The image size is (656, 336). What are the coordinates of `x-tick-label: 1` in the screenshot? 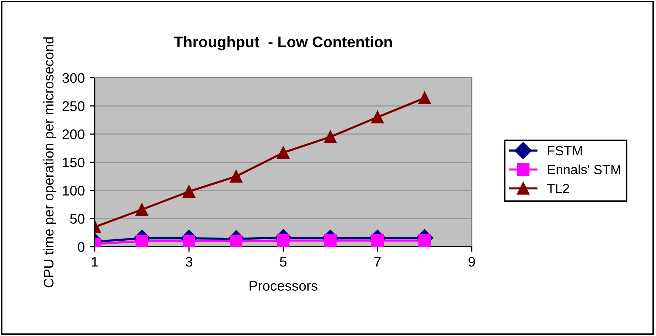 It's located at (95, 262).